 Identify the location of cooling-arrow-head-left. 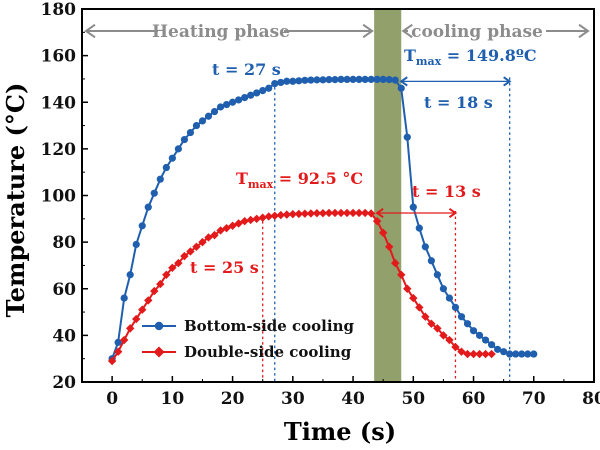
(407, 31).